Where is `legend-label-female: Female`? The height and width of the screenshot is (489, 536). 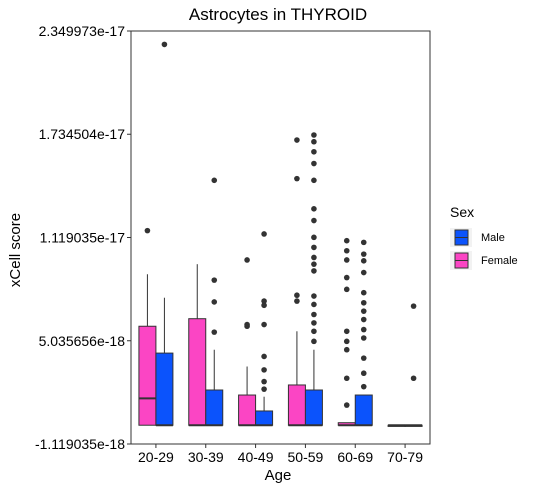 legend-label-female: Female is located at coordinates (499, 261).